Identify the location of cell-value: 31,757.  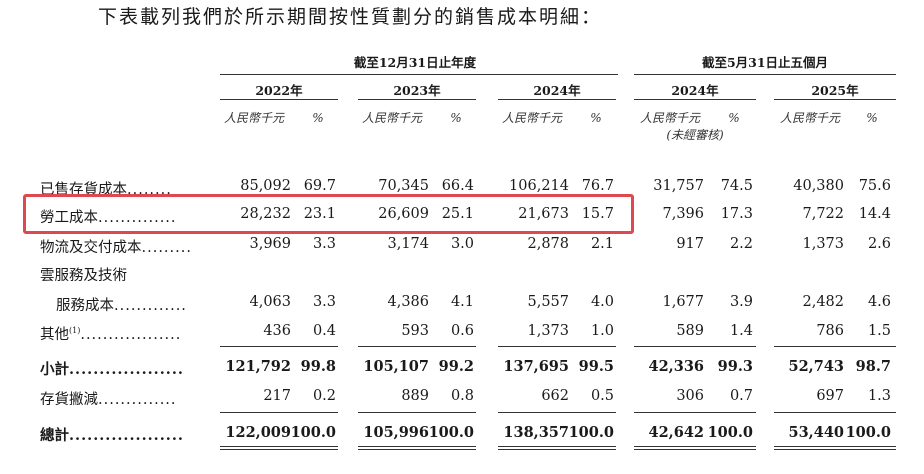
(678, 186).